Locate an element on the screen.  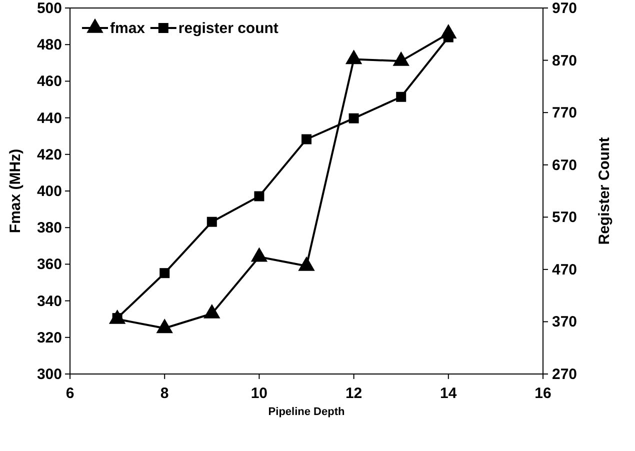
y2-tick-label: 670 is located at coordinates (565, 165).